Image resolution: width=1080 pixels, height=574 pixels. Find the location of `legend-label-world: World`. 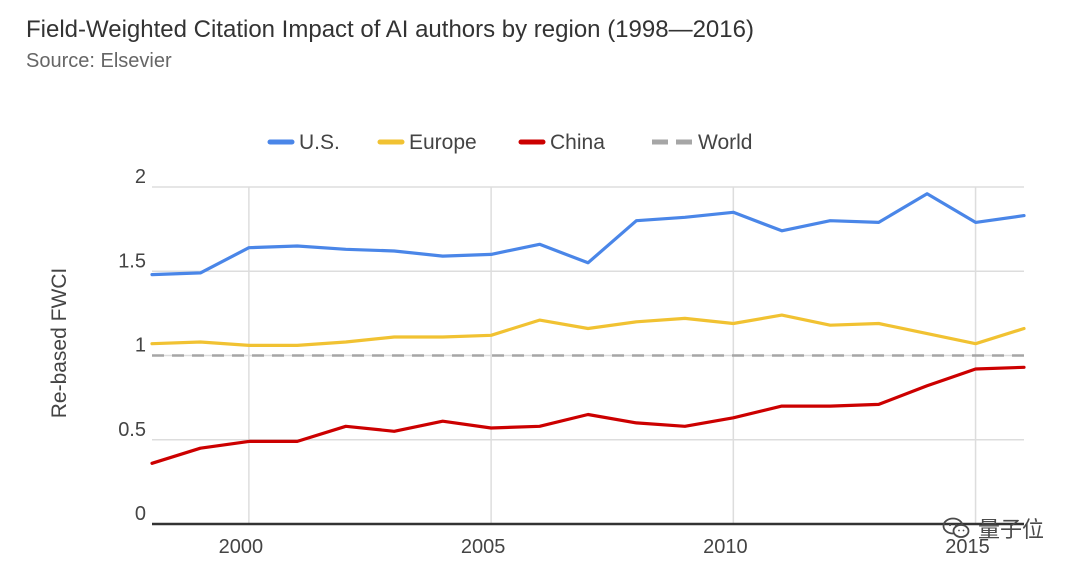

legend-label-world: World is located at coordinates (725, 142).